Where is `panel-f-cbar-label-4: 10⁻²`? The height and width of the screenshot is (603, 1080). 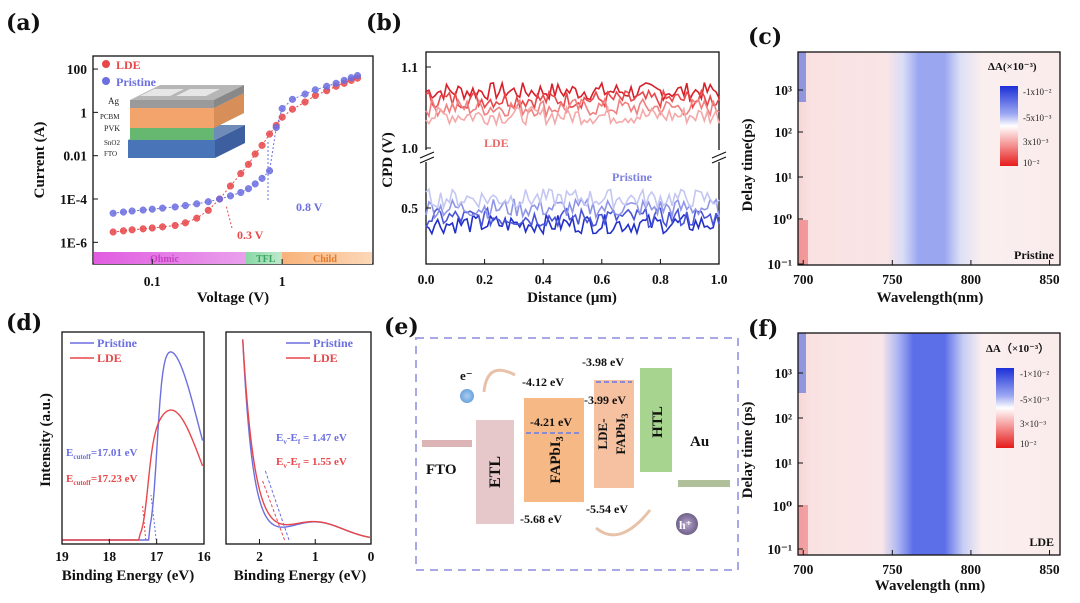 panel-f-cbar-label-4: 10⁻² is located at coordinates (1028, 444).